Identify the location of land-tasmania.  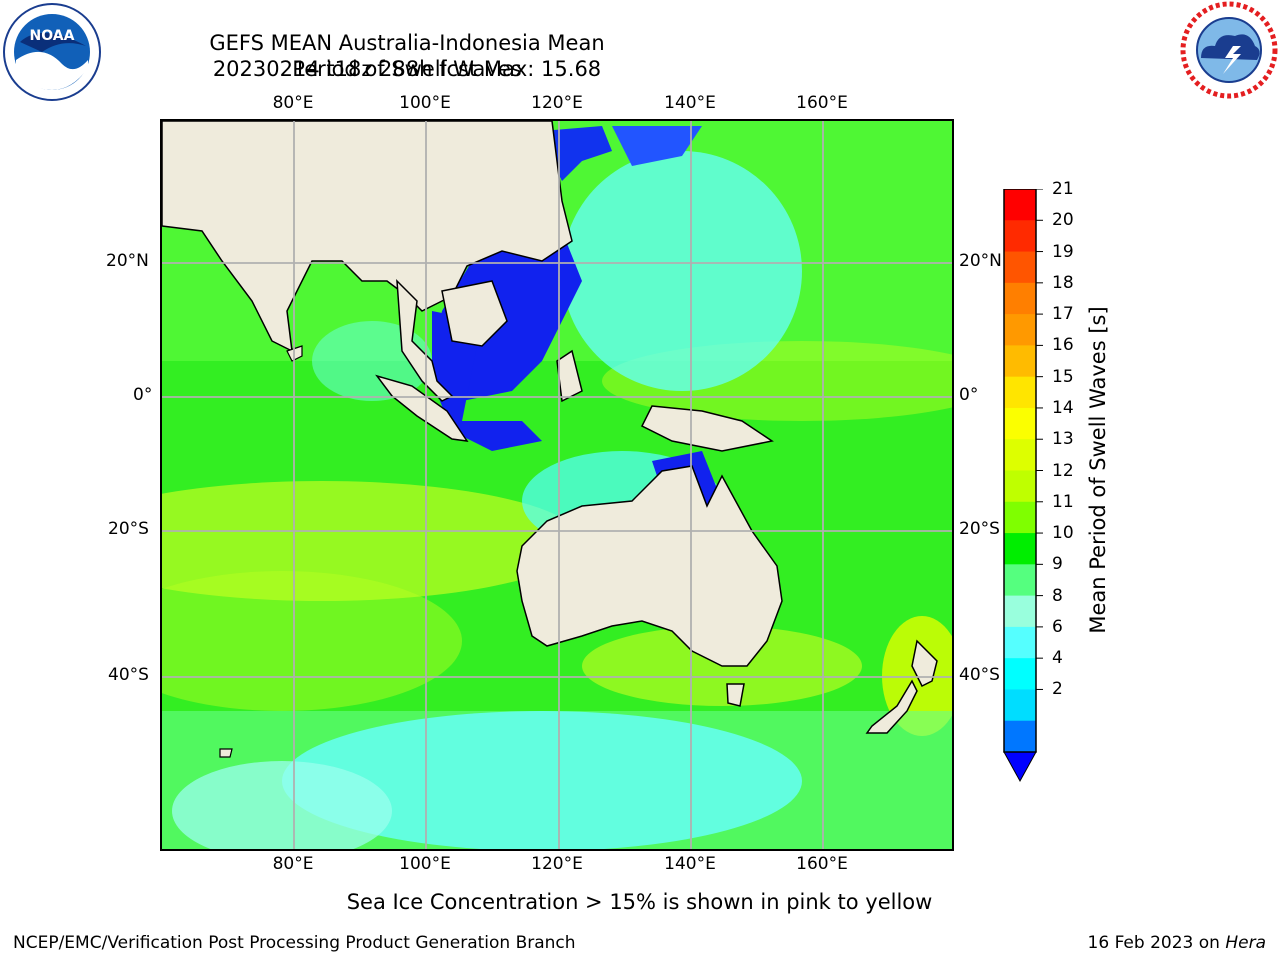
(735, 695).